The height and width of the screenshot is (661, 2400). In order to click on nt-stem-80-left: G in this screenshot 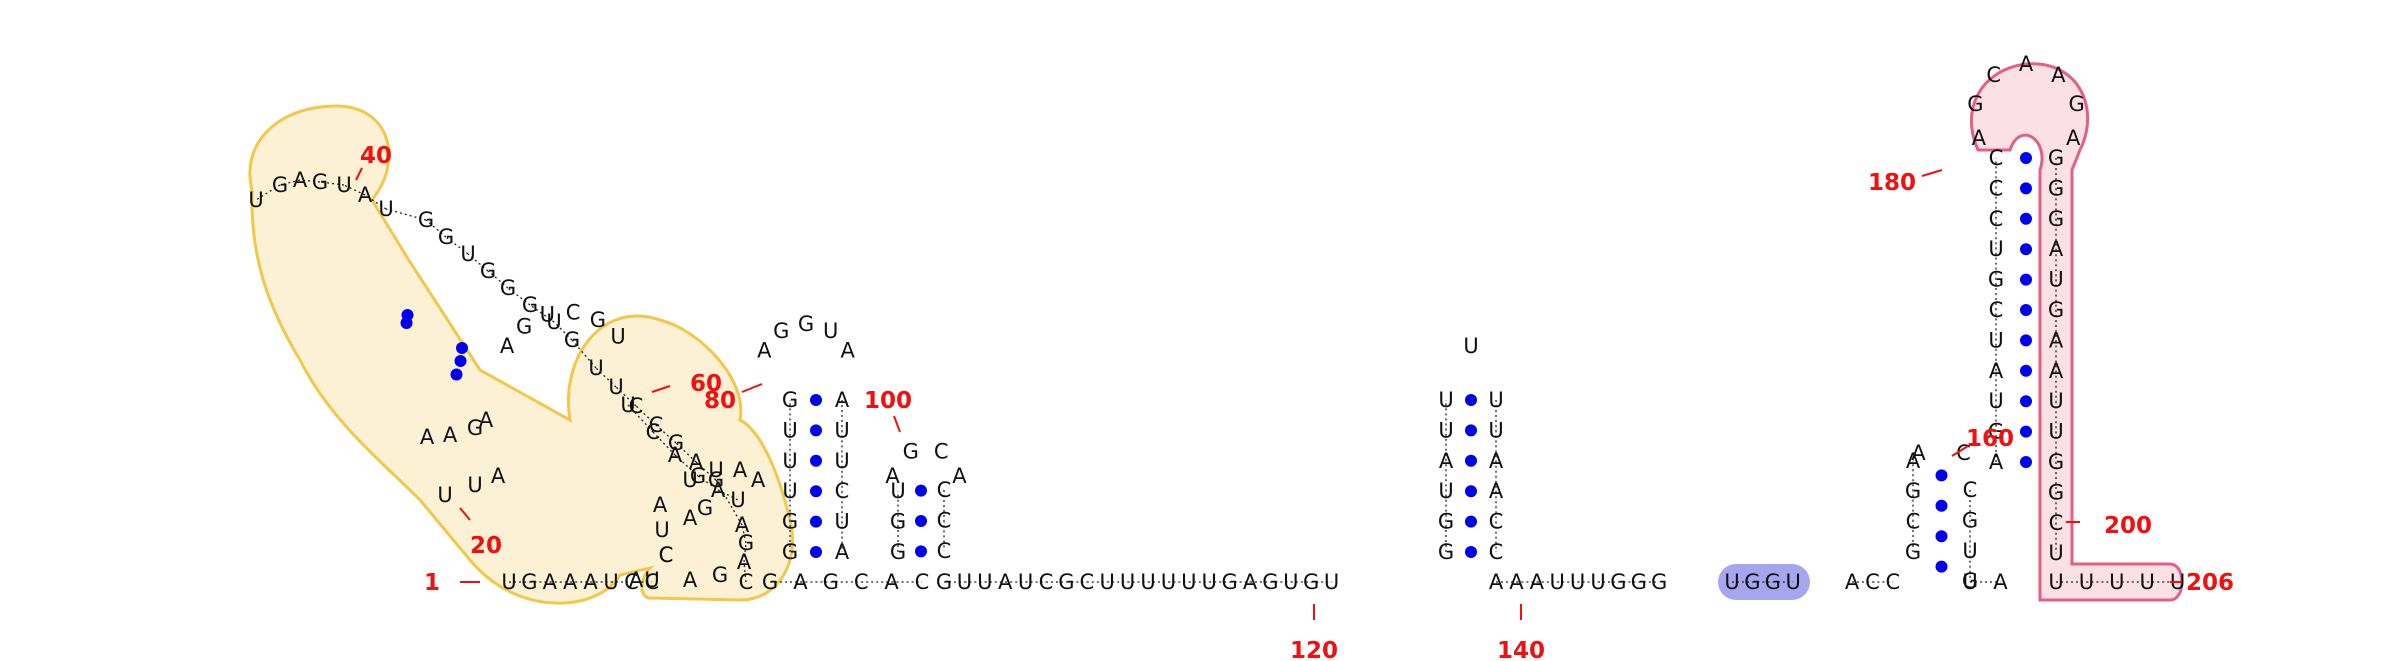, I will do `click(790, 552)`.